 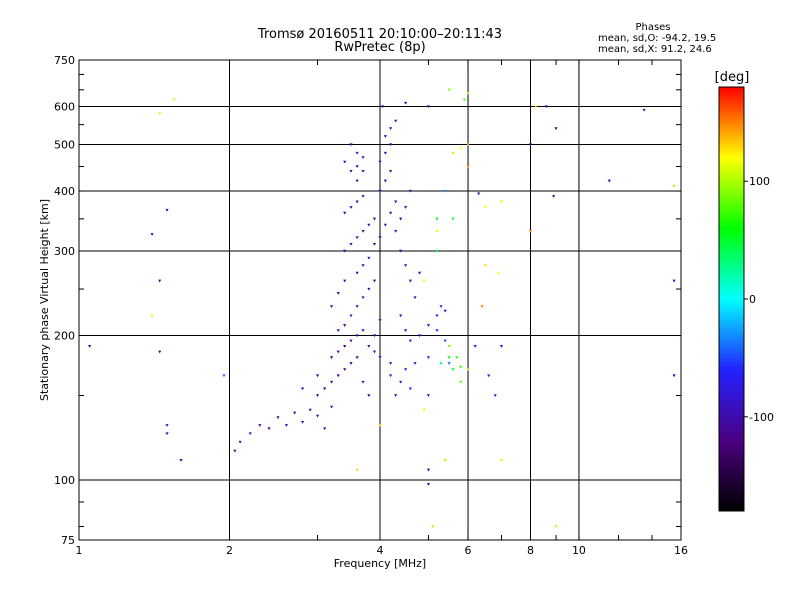 What do you see at coordinates (64, 191) in the screenshot?
I see `y-tick-label: 400` at bounding box center [64, 191].